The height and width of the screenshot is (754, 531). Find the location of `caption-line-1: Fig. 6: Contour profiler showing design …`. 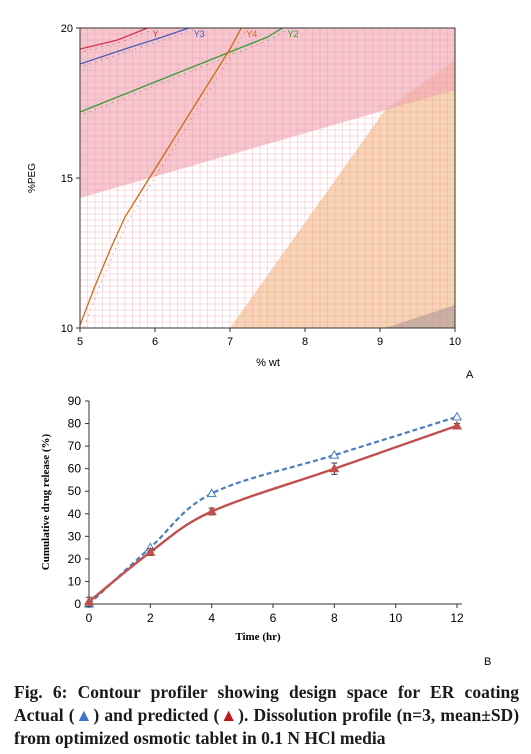

caption-line-1: Fig. 6: Contour profiler showing design … is located at coordinates (266, 692).